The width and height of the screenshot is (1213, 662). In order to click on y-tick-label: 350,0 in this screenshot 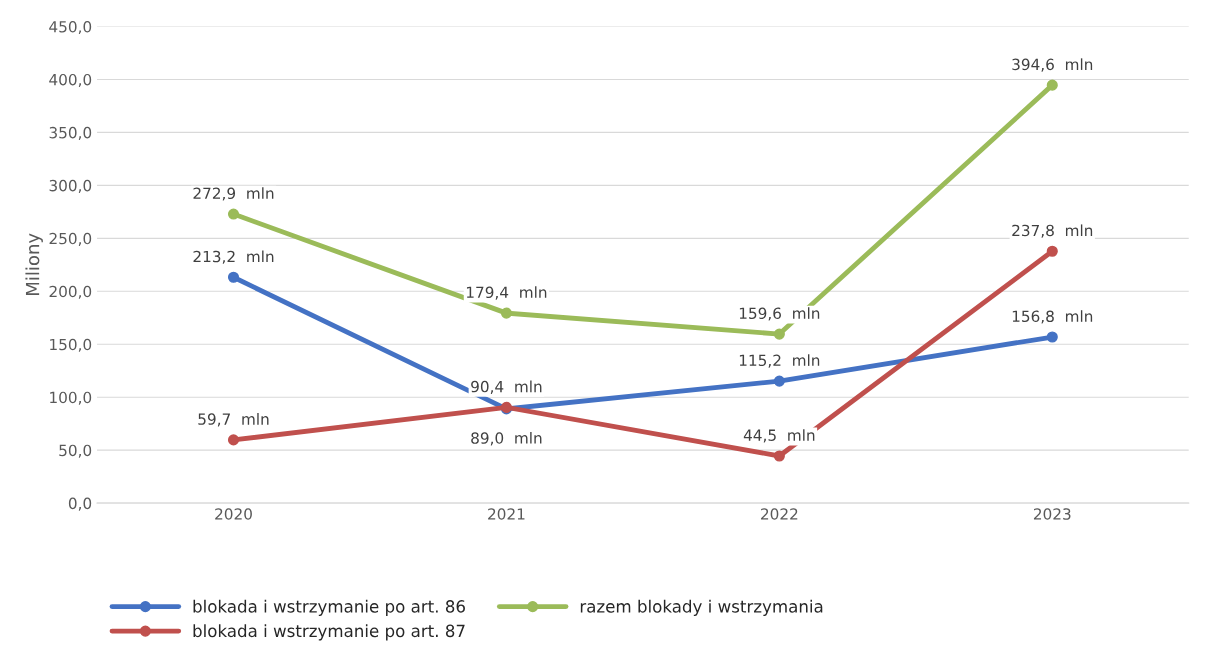, I will do `click(70, 133)`.